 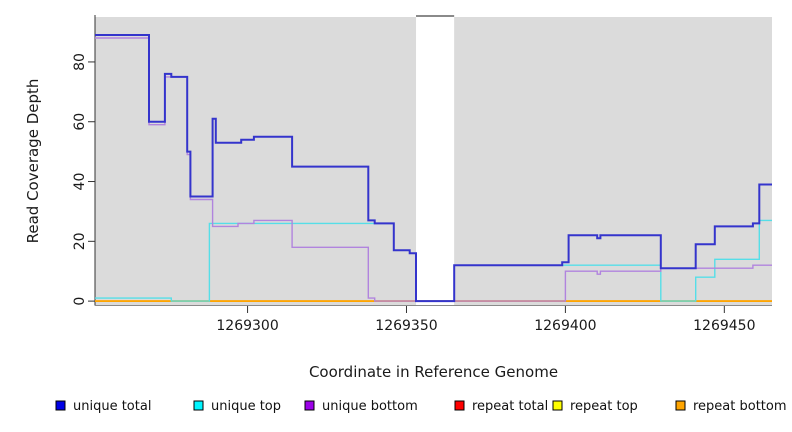 What do you see at coordinates (724, 326) in the screenshot?
I see `x-tick-label: 1269450` at bounding box center [724, 326].